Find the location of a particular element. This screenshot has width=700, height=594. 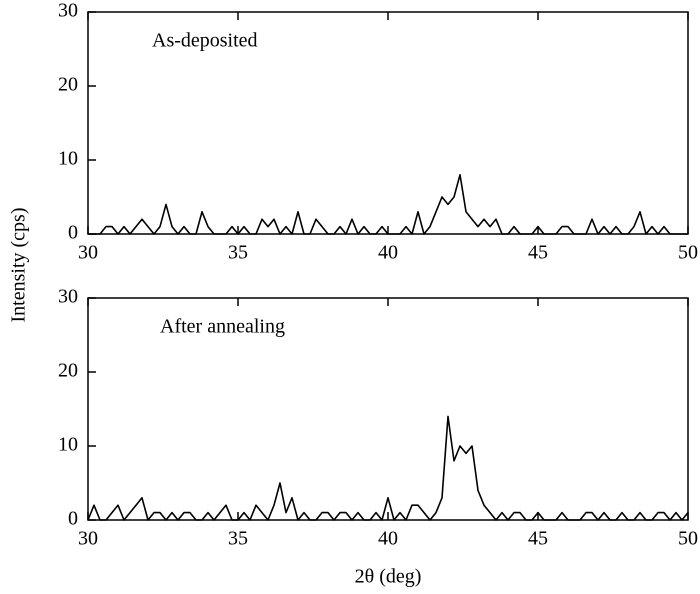

data-line is located at coordinates (388, 204).